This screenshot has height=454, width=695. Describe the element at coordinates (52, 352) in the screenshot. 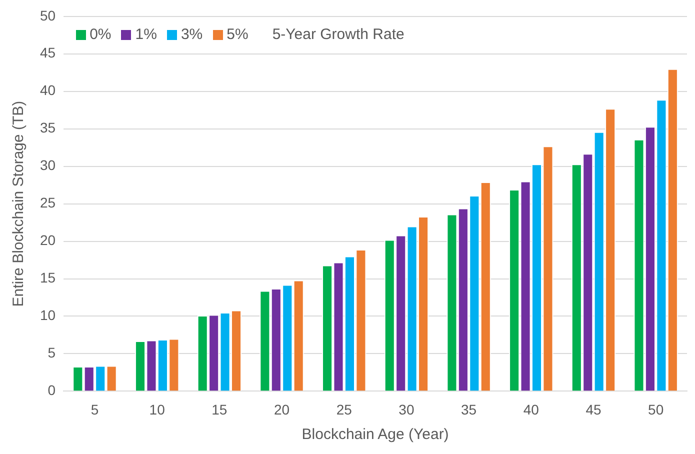

I see `y-tick-label: 5` at that location.